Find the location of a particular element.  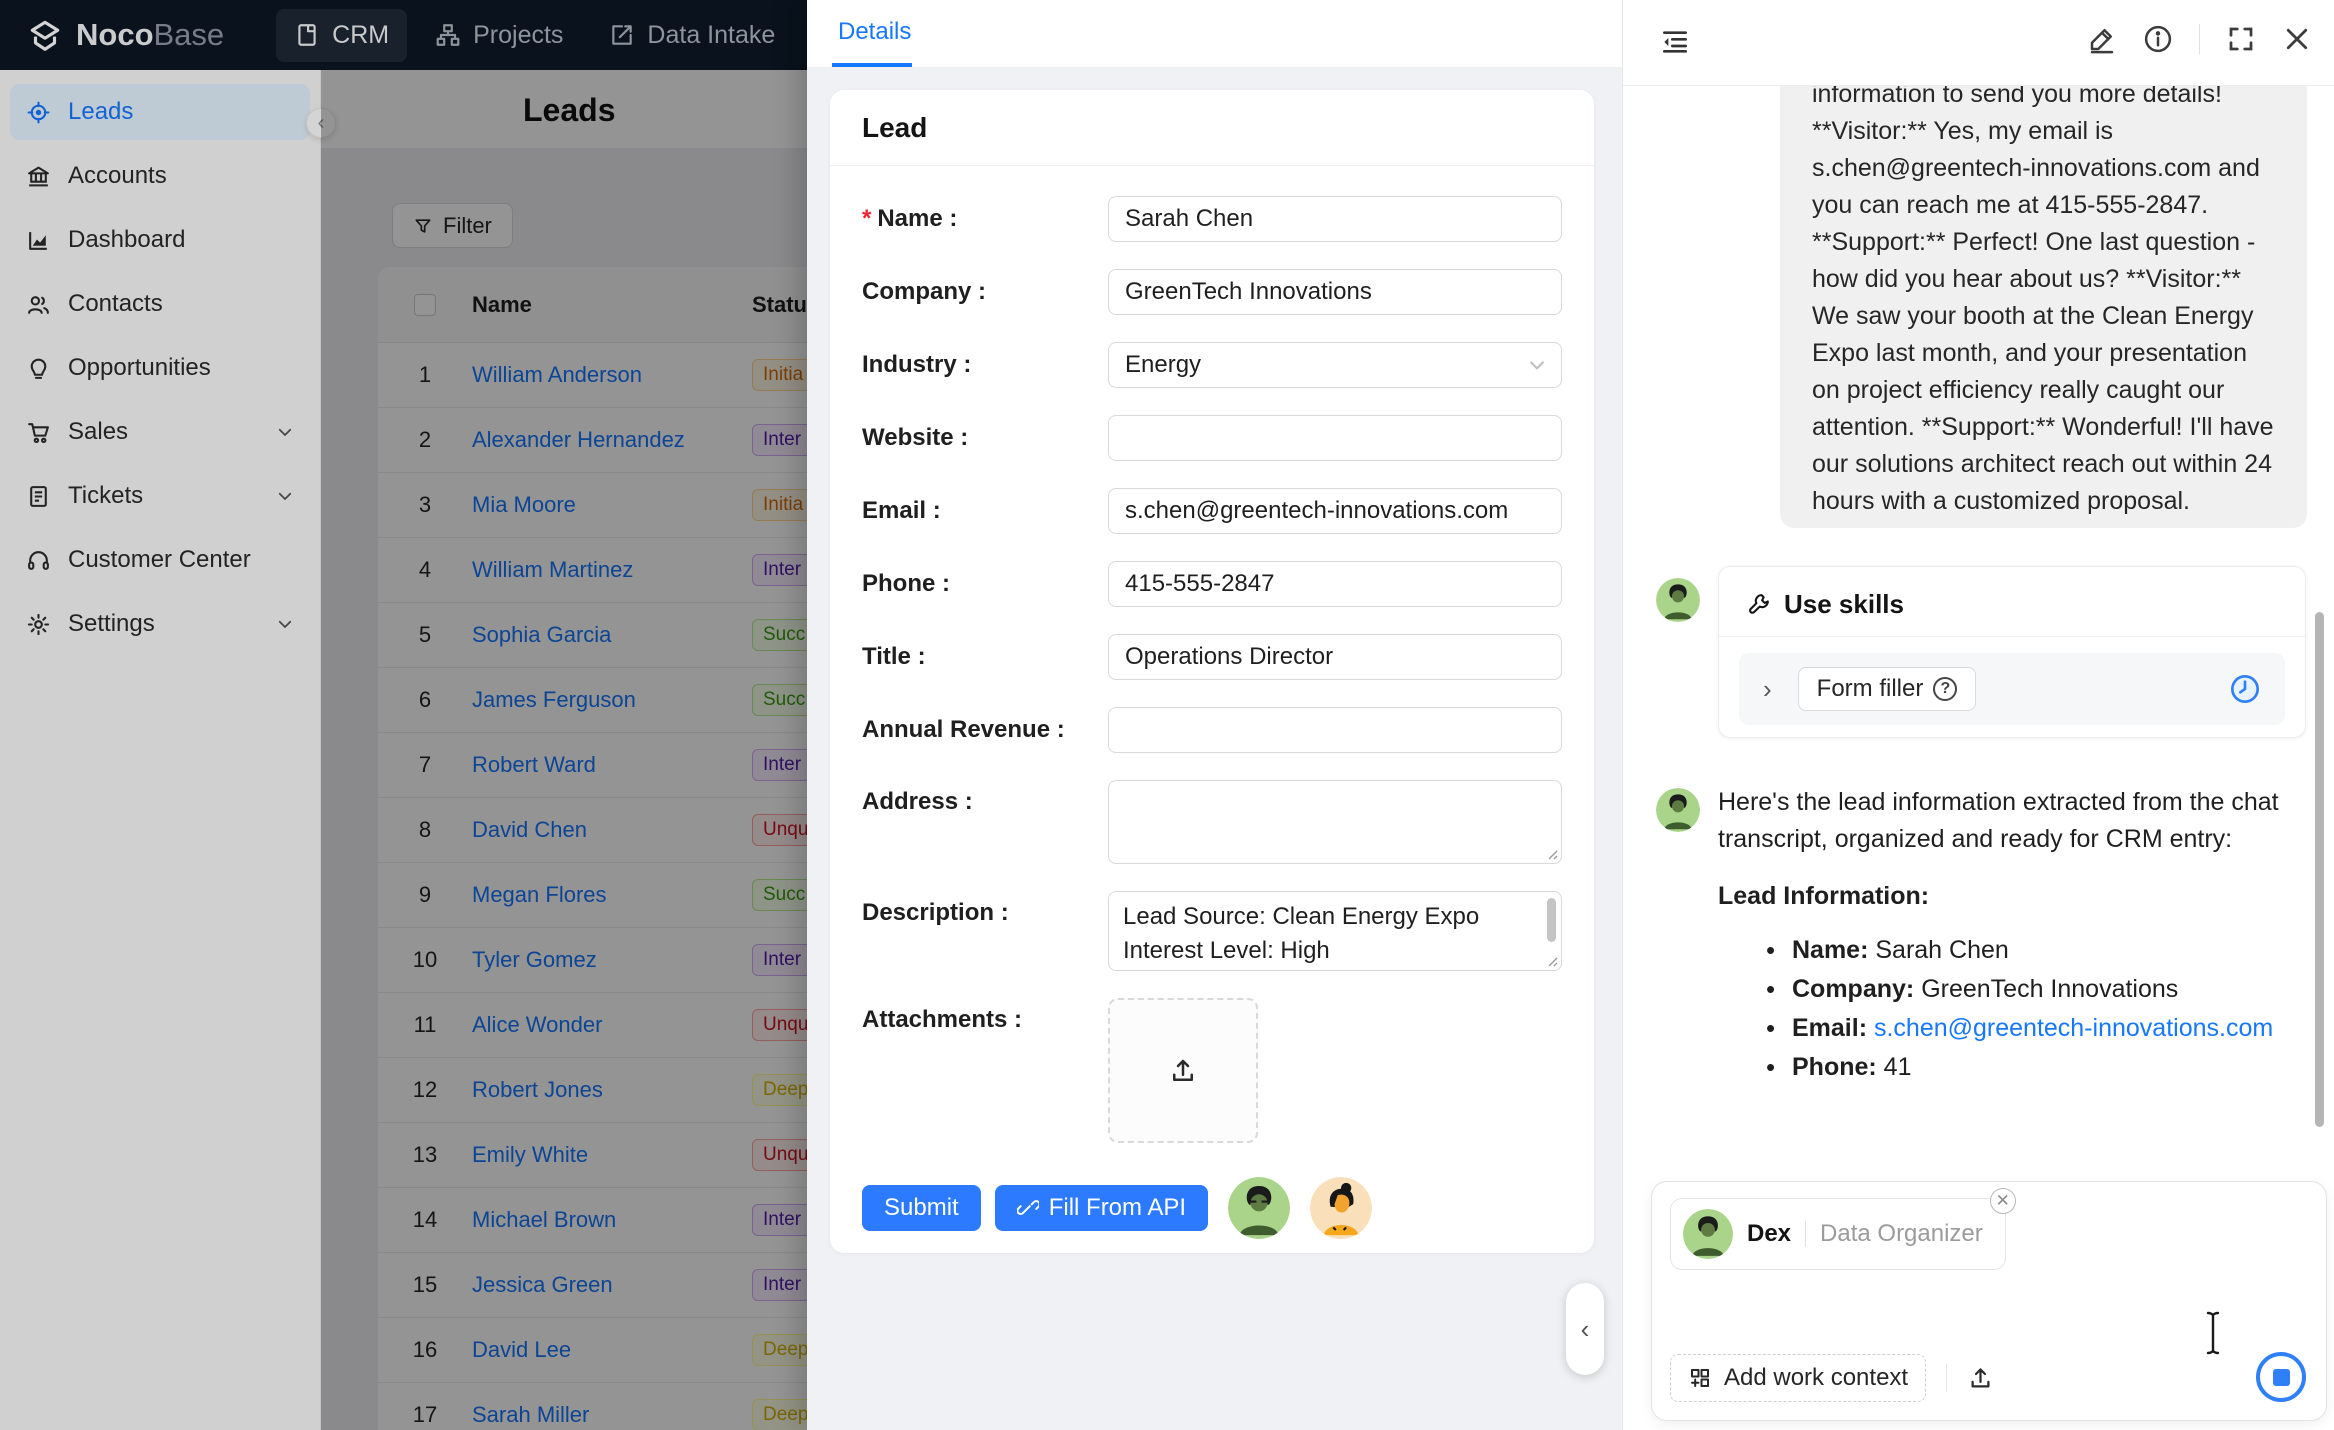

panel-scrollbar is located at coordinates (2319, 869).